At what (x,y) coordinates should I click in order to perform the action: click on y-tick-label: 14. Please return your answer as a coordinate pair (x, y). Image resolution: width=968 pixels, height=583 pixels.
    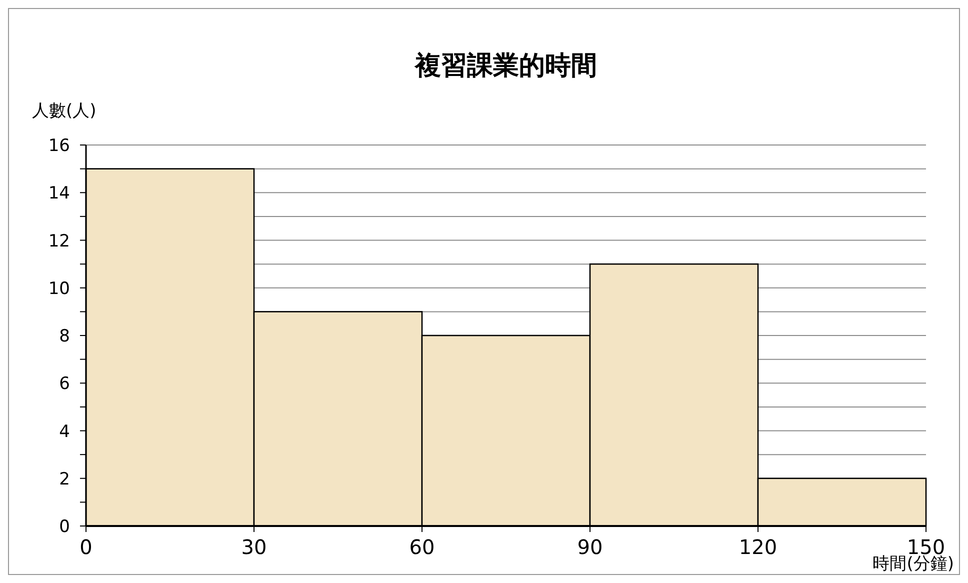
    Looking at the image, I should click on (59, 194).